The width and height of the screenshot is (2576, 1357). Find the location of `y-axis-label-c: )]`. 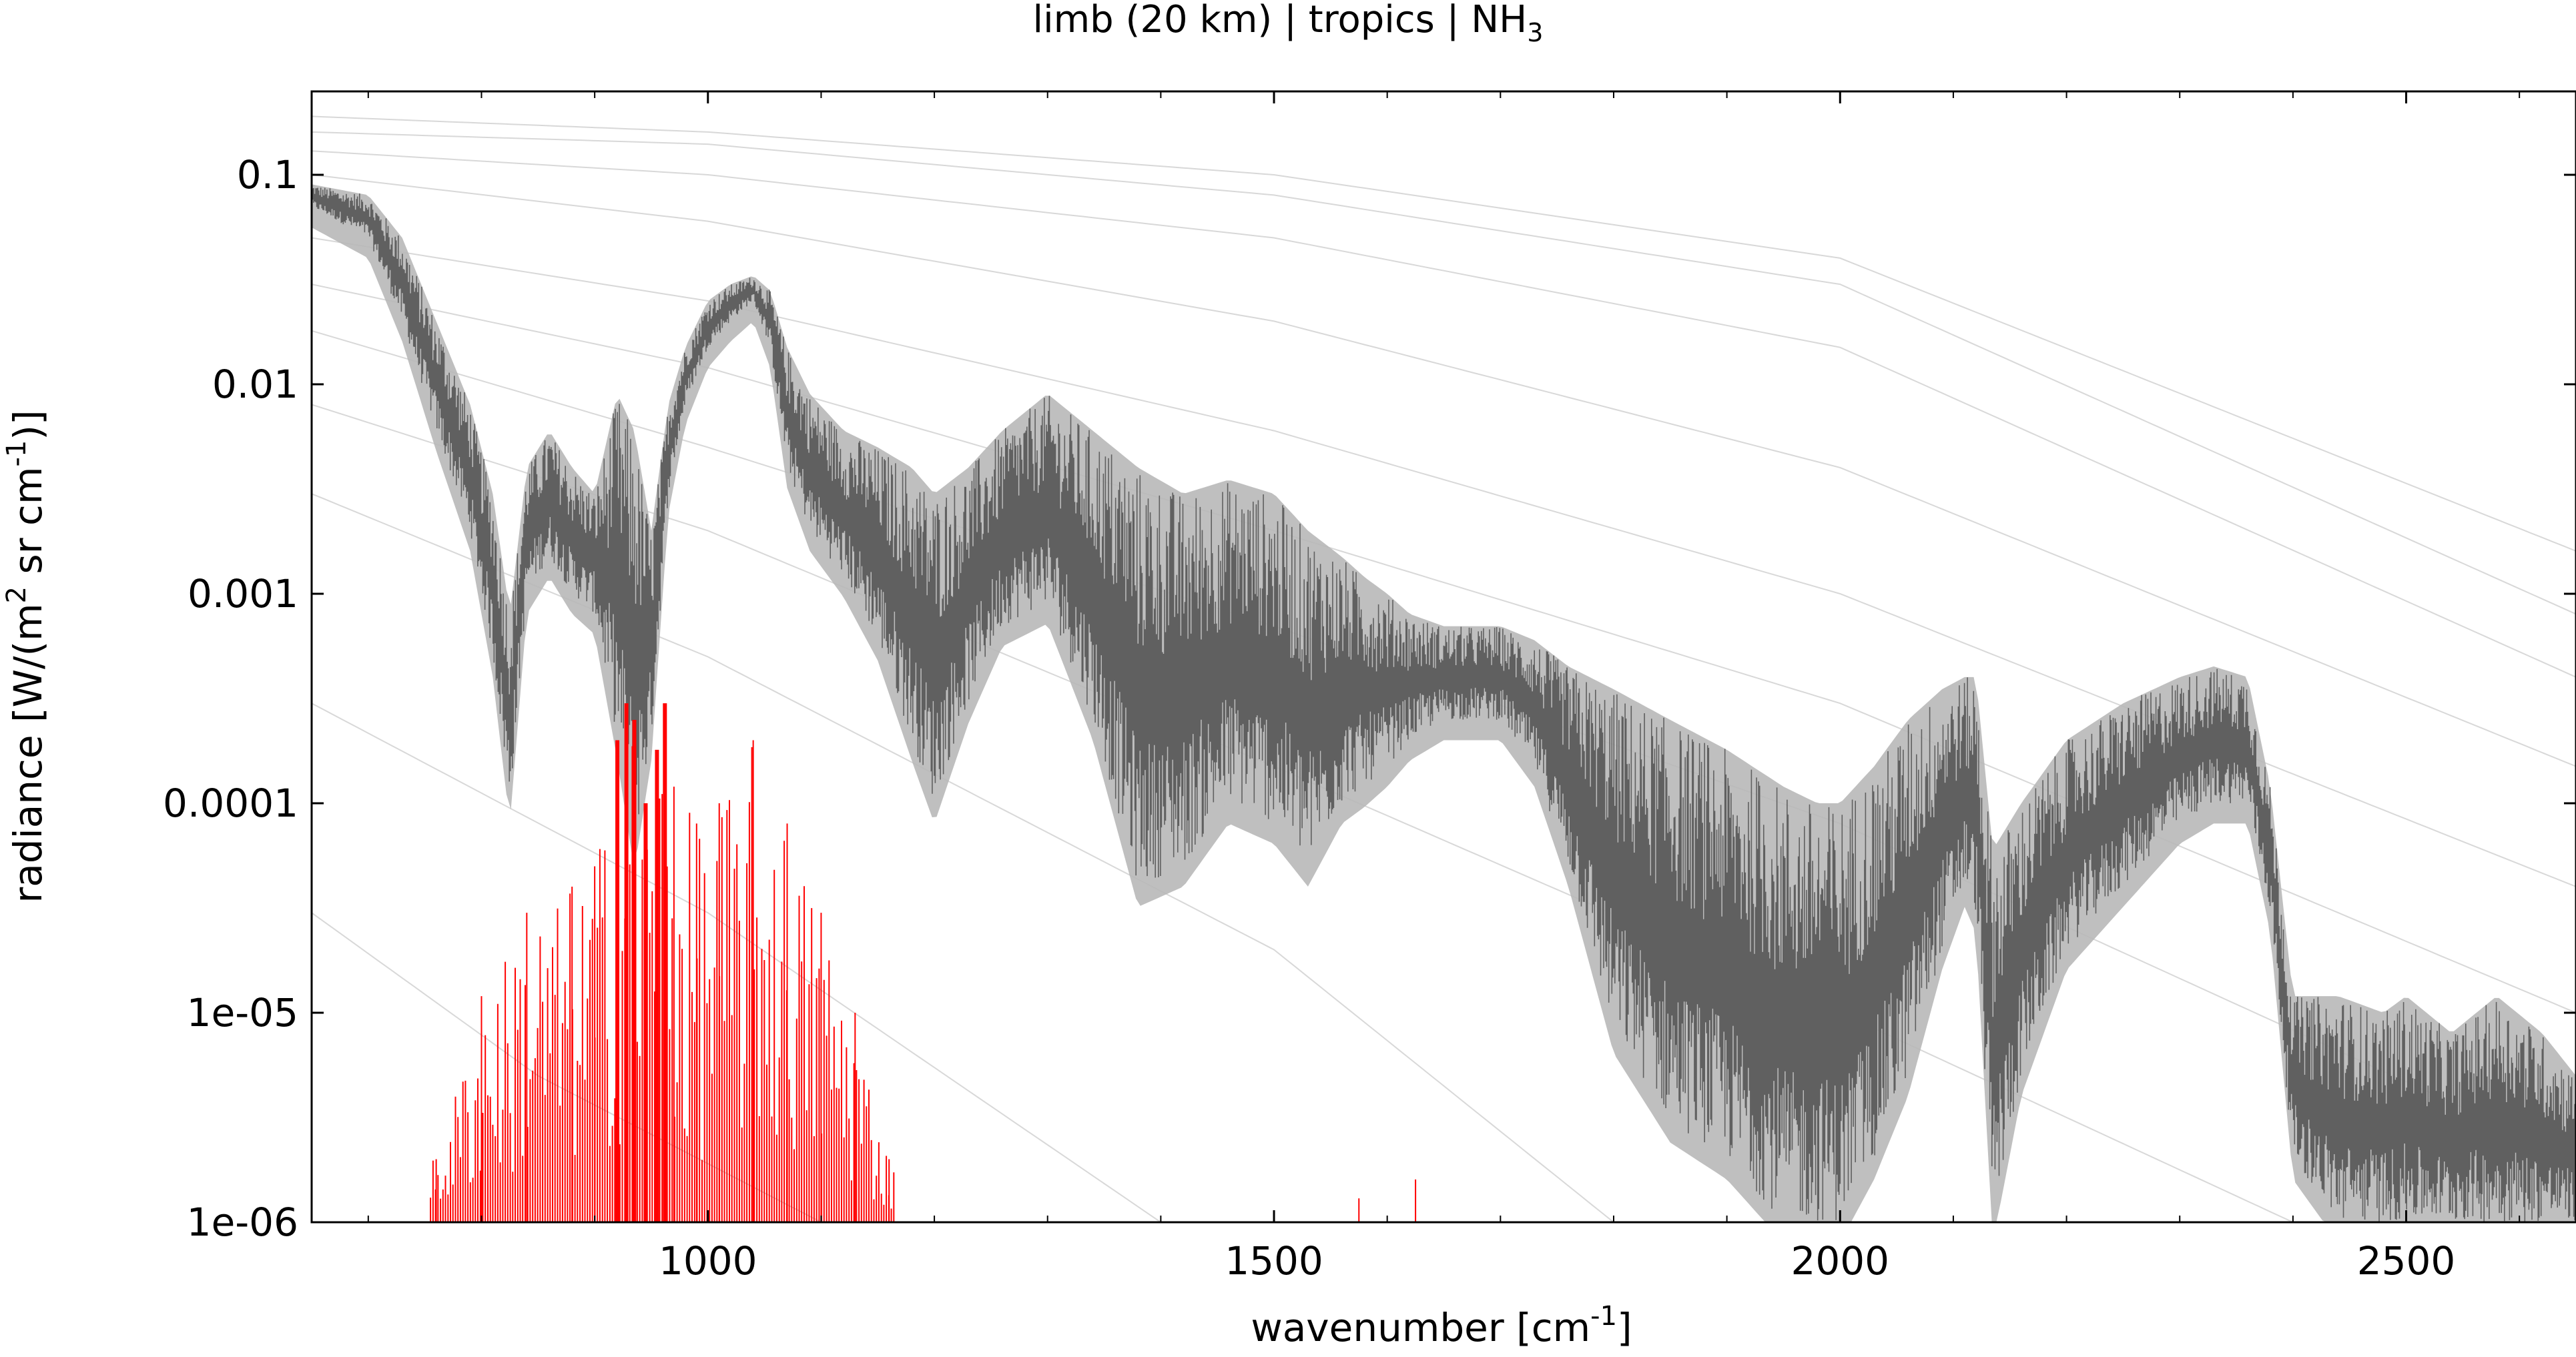

y-axis-label-c: )] is located at coordinates (28, 425).